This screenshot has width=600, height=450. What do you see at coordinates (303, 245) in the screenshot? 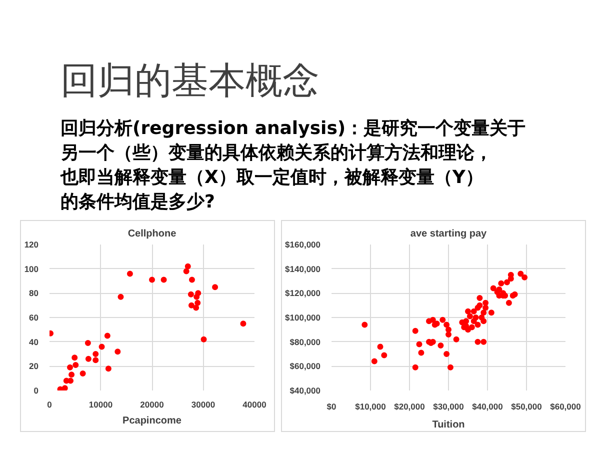
I see `y-tick-label: $160,000` at bounding box center [303, 245].